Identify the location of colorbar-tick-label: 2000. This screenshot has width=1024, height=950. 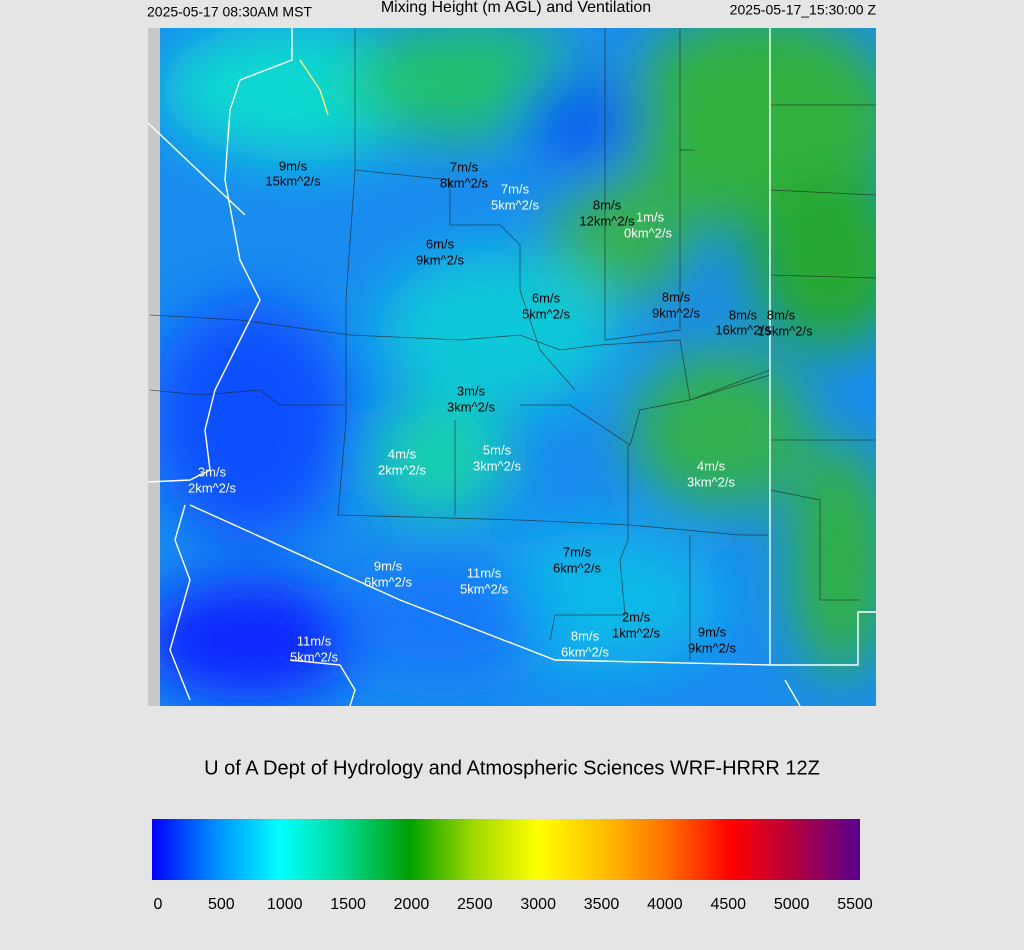
(412, 904).